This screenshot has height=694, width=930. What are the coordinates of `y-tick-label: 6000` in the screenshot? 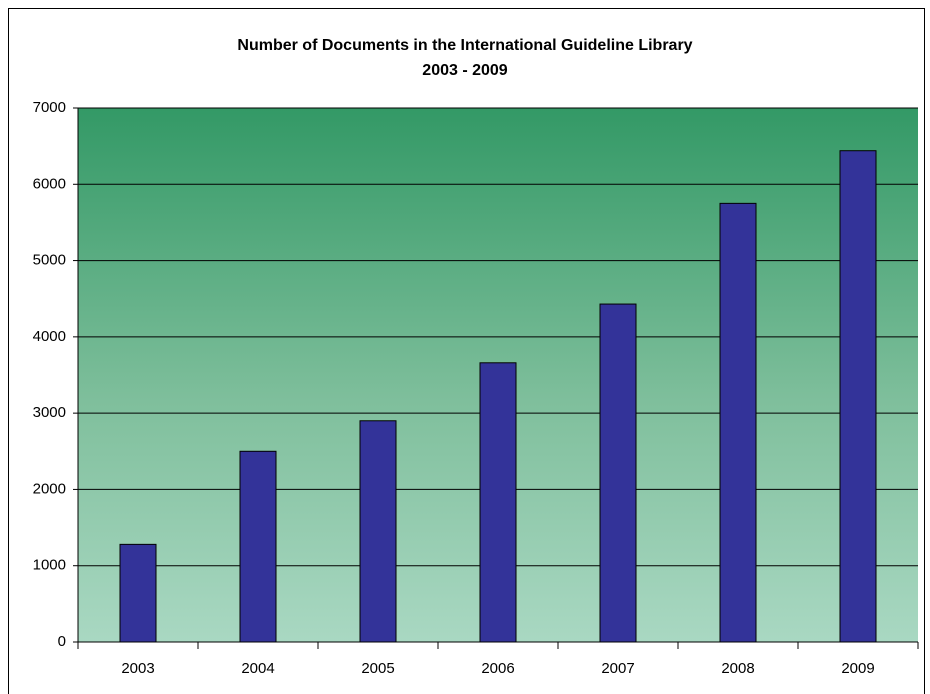 It's located at (49, 183).